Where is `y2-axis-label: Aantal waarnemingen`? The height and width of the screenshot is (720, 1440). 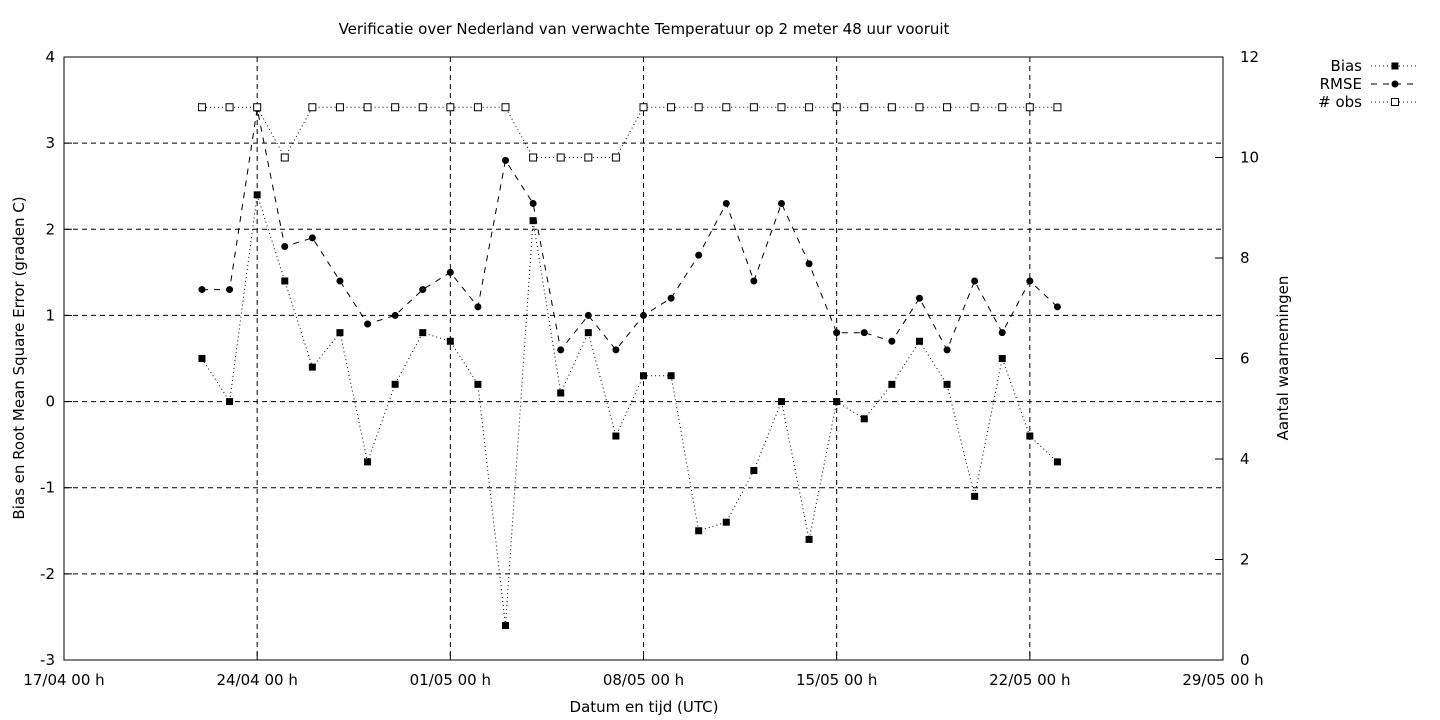 y2-axis-label: Aantal waarnemingen is located at coordinates (1283, 358).